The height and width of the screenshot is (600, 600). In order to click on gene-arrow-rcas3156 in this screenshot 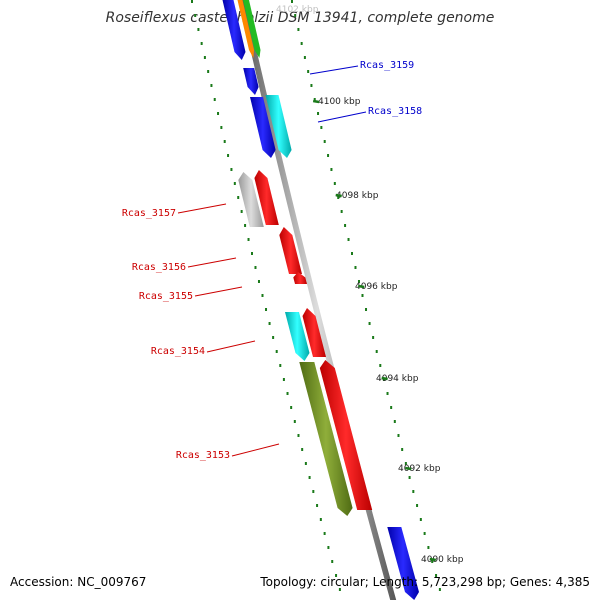, I will do `click(290, 250)`.